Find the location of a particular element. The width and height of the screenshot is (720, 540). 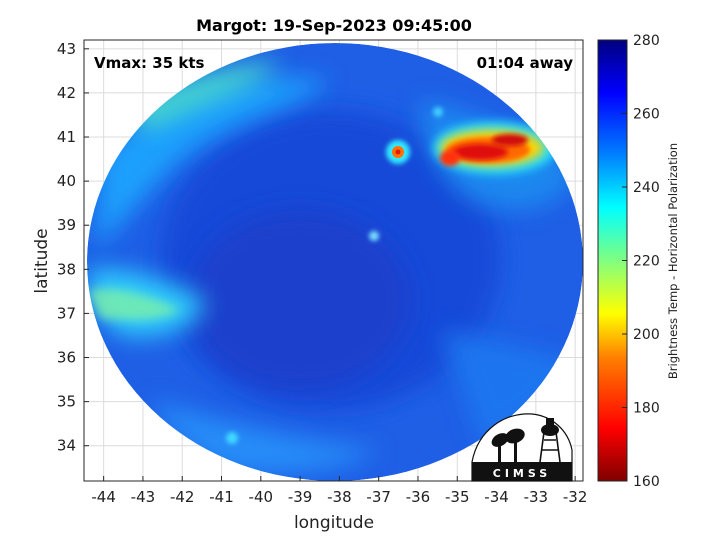

x-tick-label: -34 is located at coordinates (496, 497).